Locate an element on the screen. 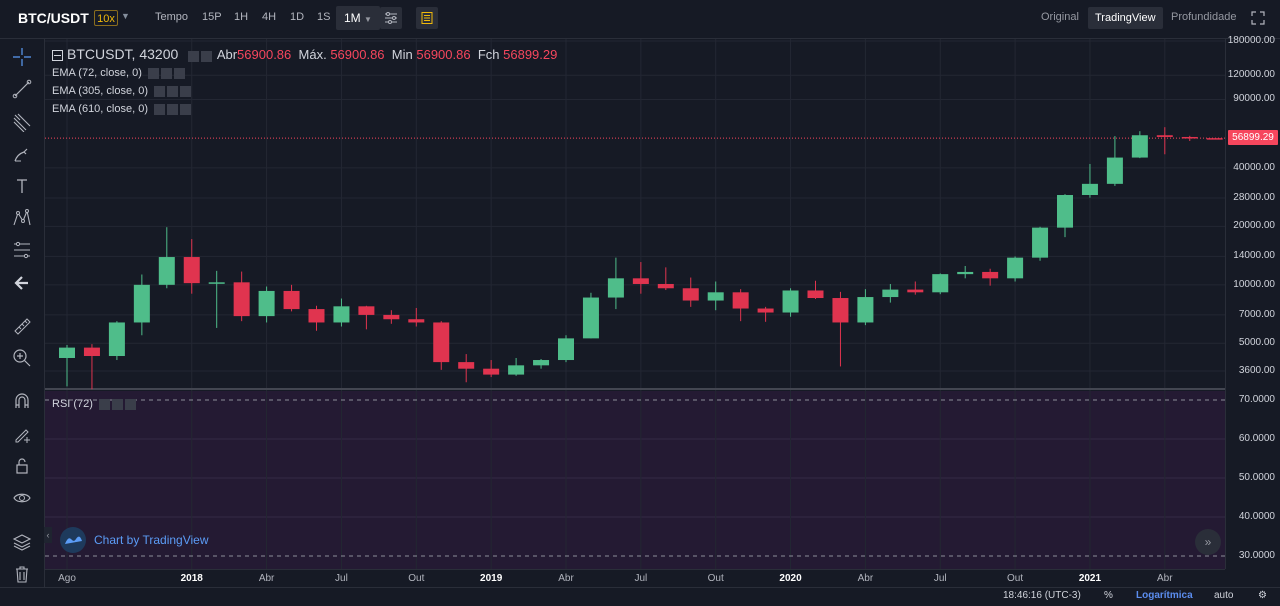  indicators-button is located at coordinates (391, 18).